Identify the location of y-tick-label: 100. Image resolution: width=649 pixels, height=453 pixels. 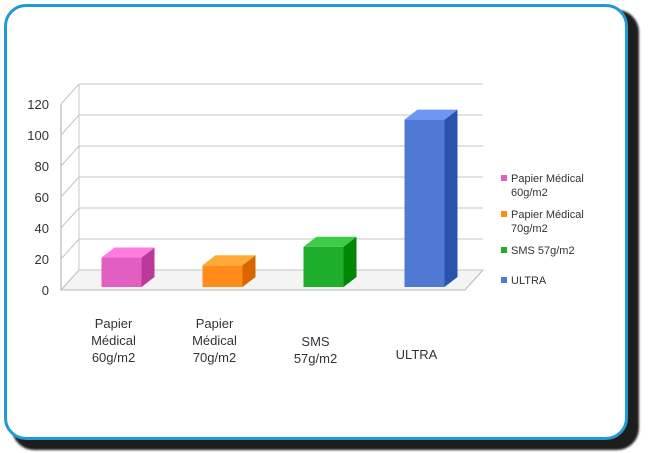
(38, 135).